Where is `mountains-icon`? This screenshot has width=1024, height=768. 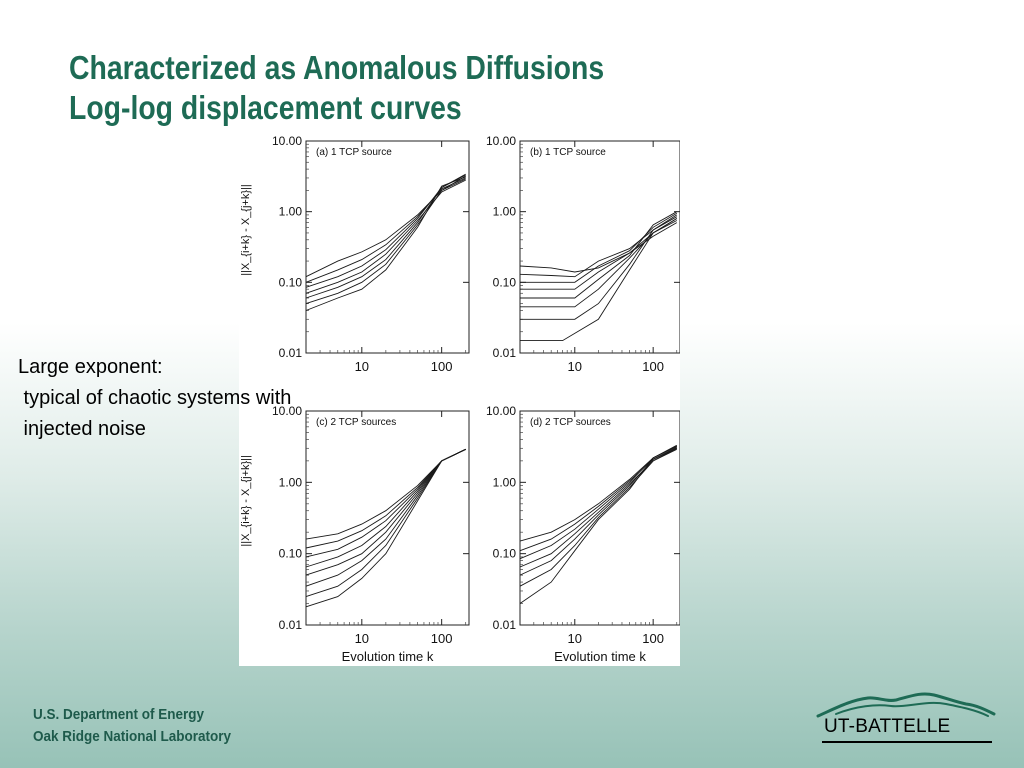 mountains-icon is located at coordinates (906, 705).